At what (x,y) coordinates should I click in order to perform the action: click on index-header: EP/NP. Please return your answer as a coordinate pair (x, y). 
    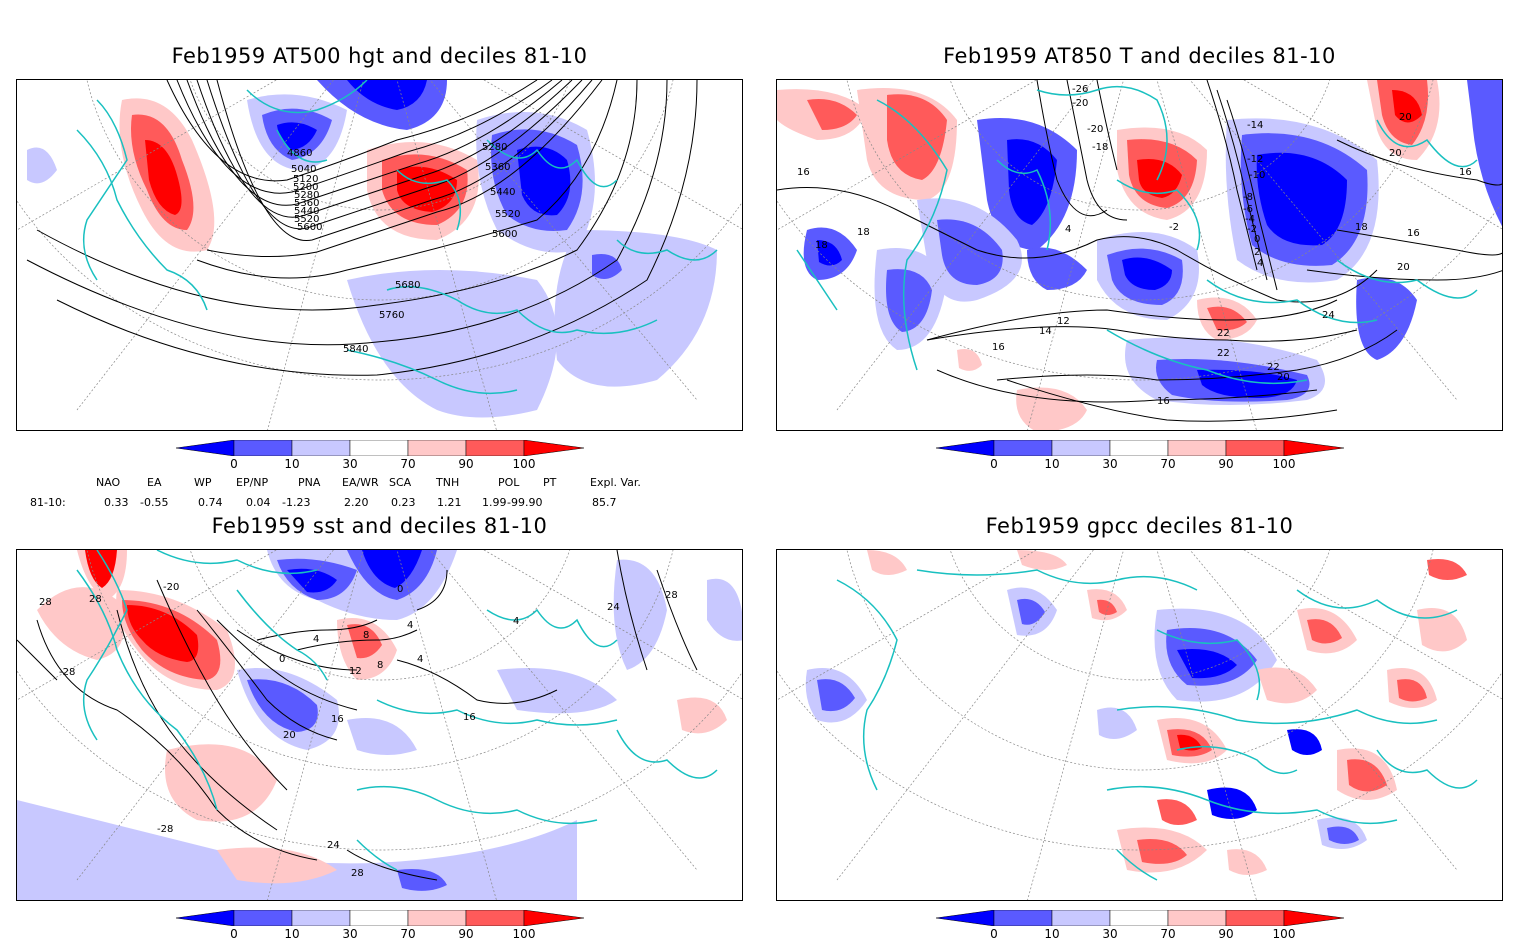
    Looking at the image, I should click on (252, 482).